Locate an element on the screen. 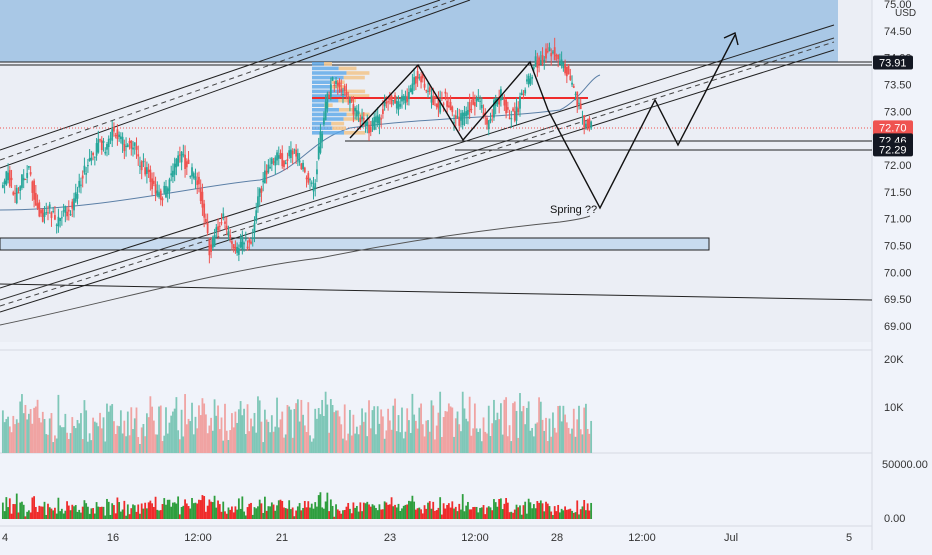 The width and height of the screenshot is (932, 555). upper-channel-line is located at coordinates (220, 75).